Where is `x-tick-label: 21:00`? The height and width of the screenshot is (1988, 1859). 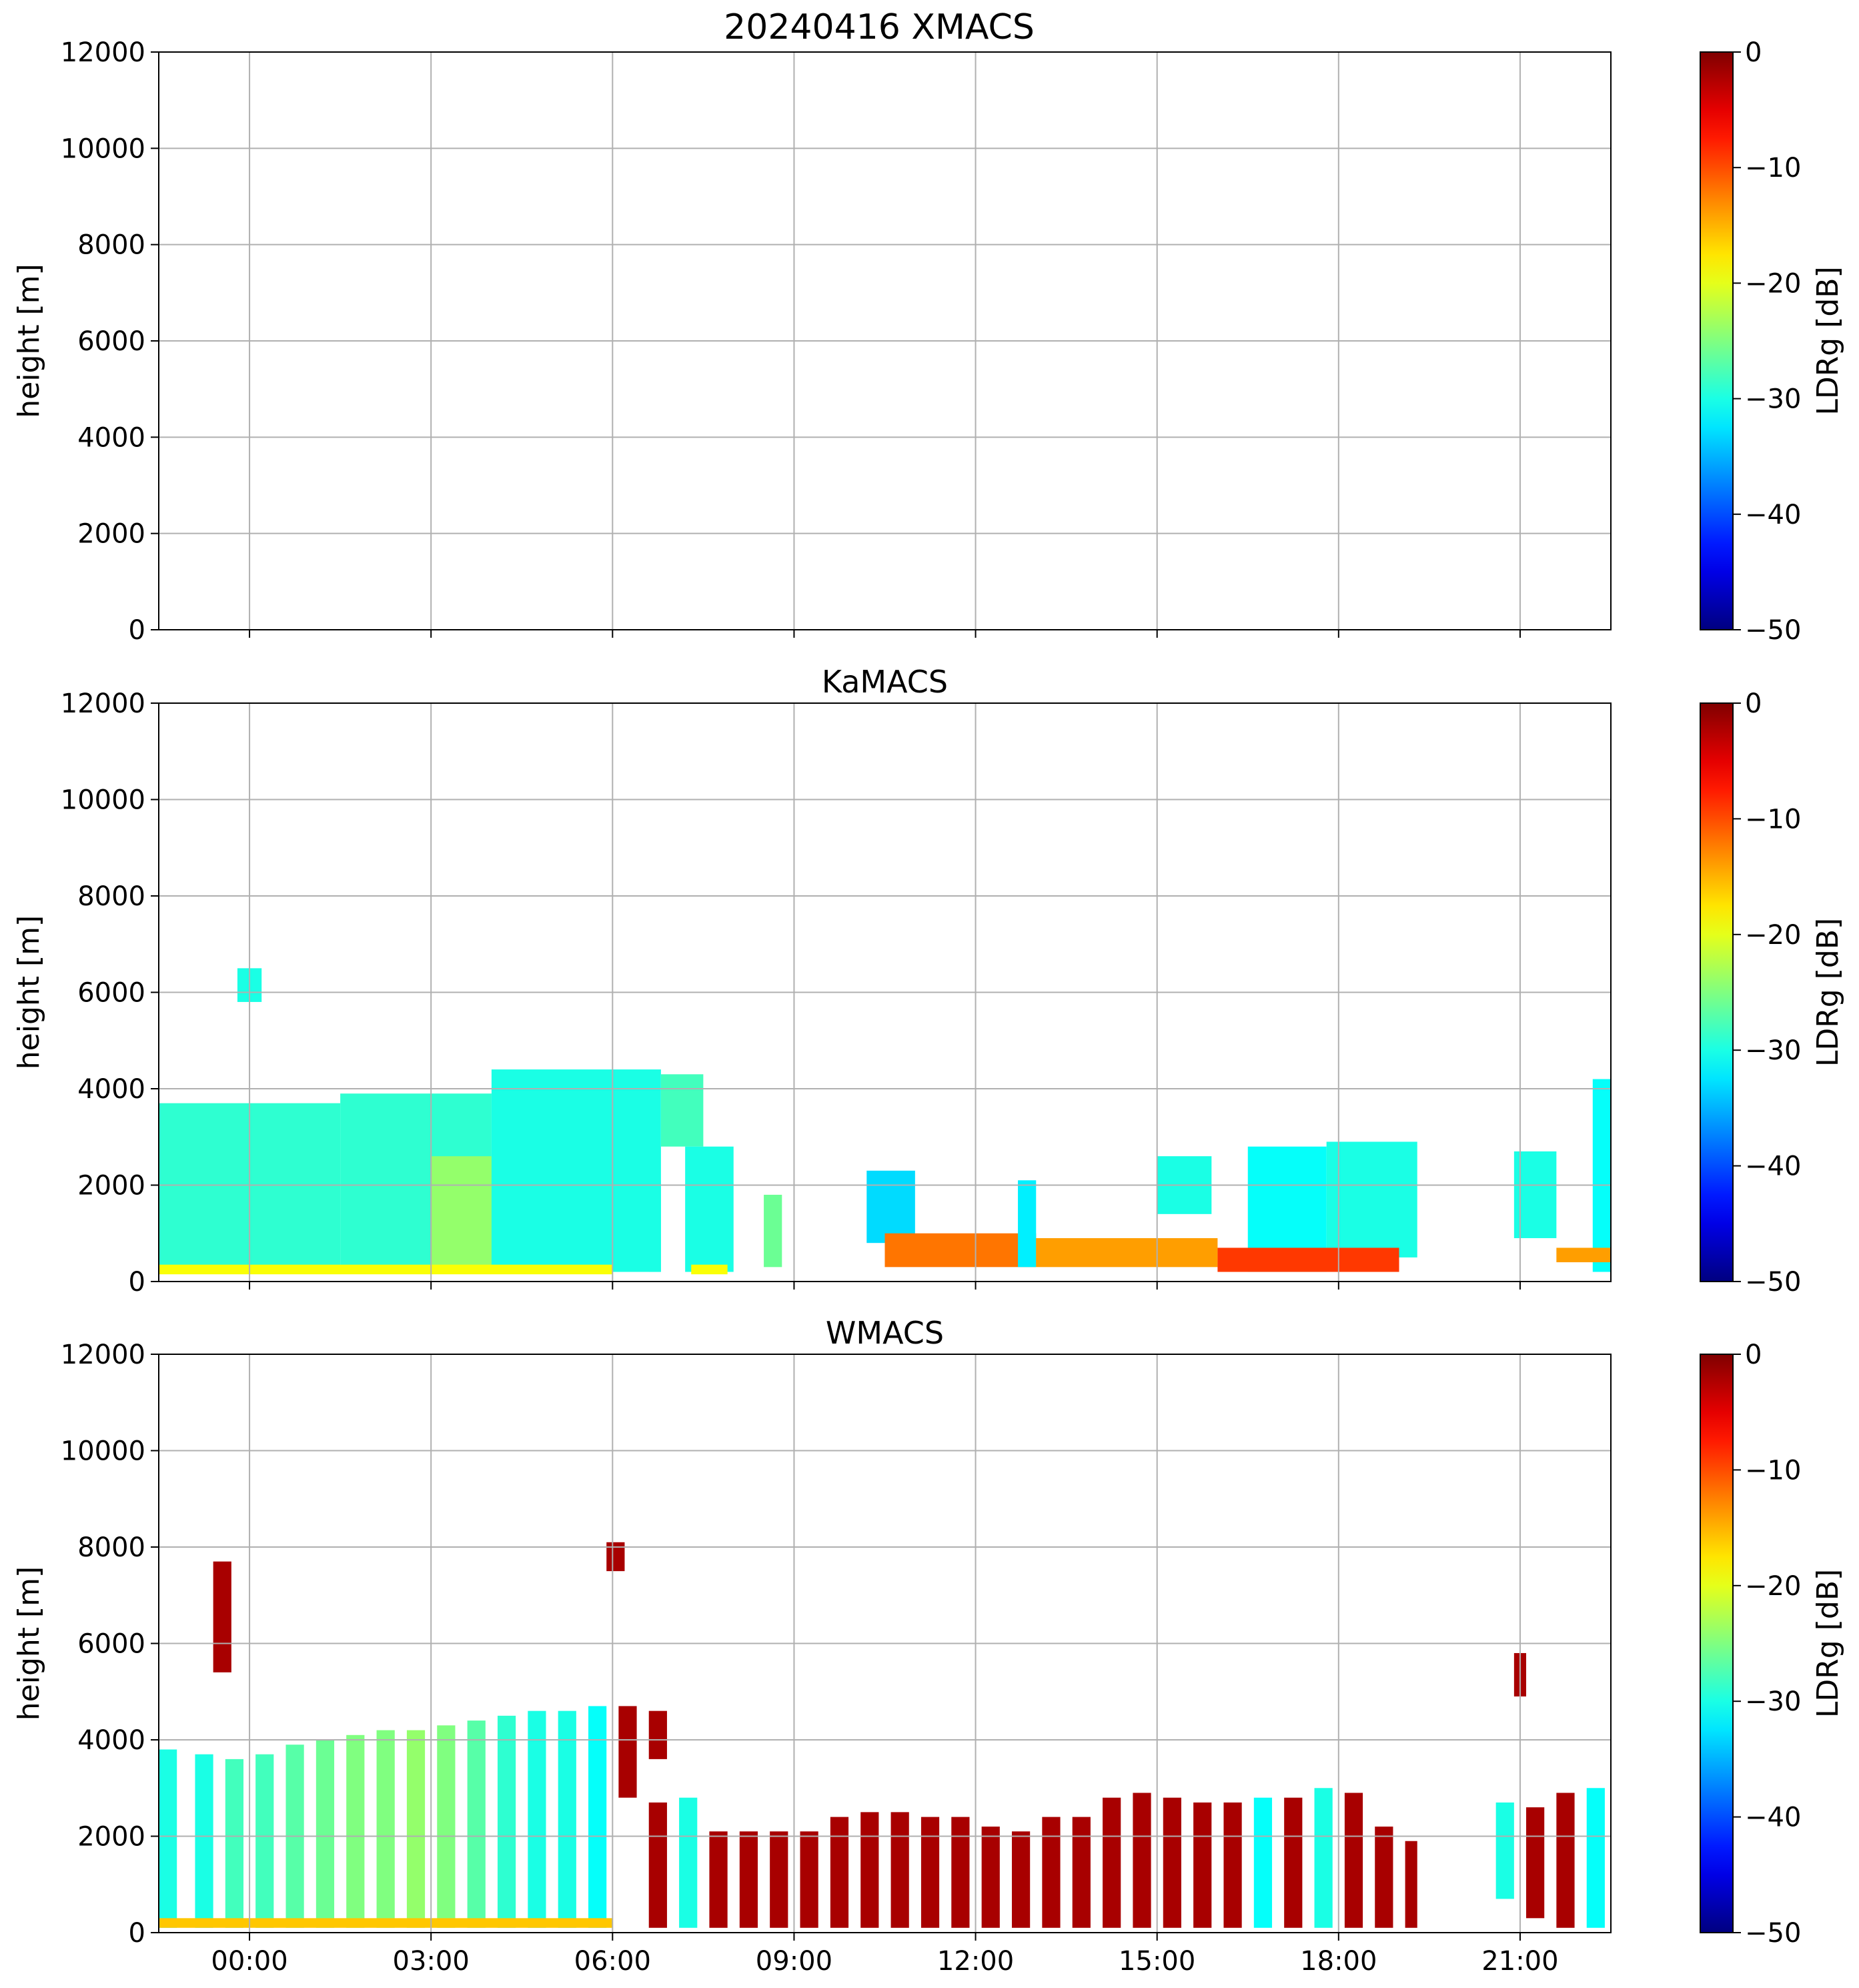 x-tick-label: 21:00 is located at coordinates (1519, 1961).